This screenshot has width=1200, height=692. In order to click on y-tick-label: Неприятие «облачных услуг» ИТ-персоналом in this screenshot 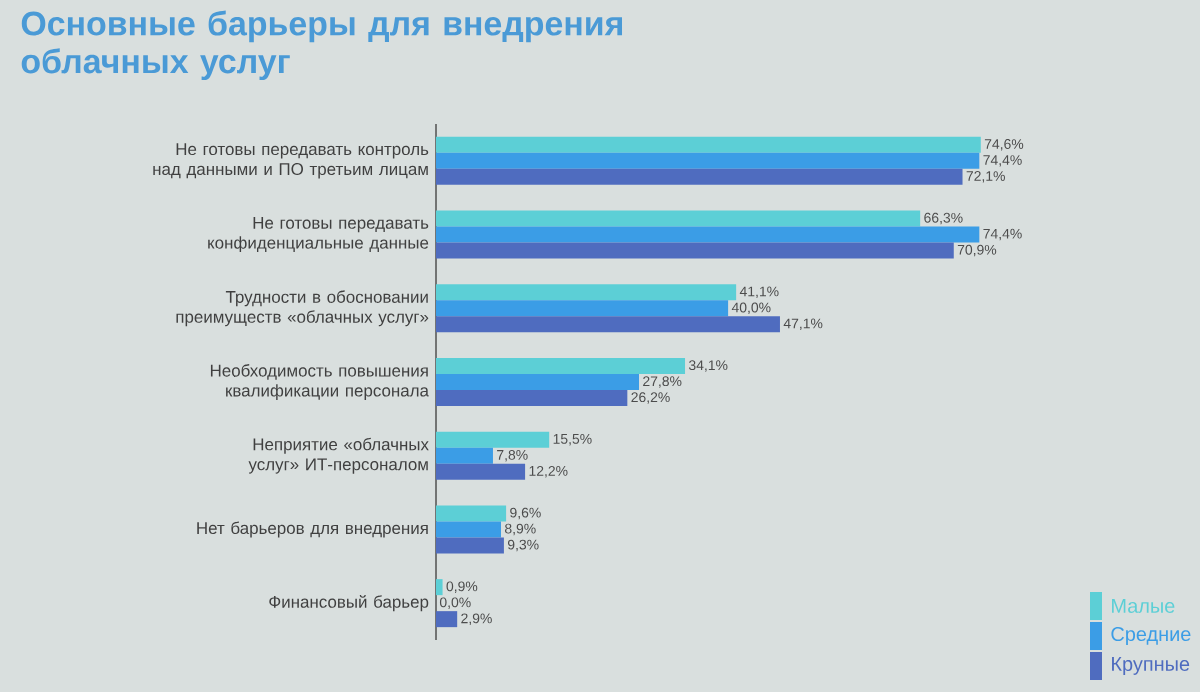, I will do `click(338, 455)`.